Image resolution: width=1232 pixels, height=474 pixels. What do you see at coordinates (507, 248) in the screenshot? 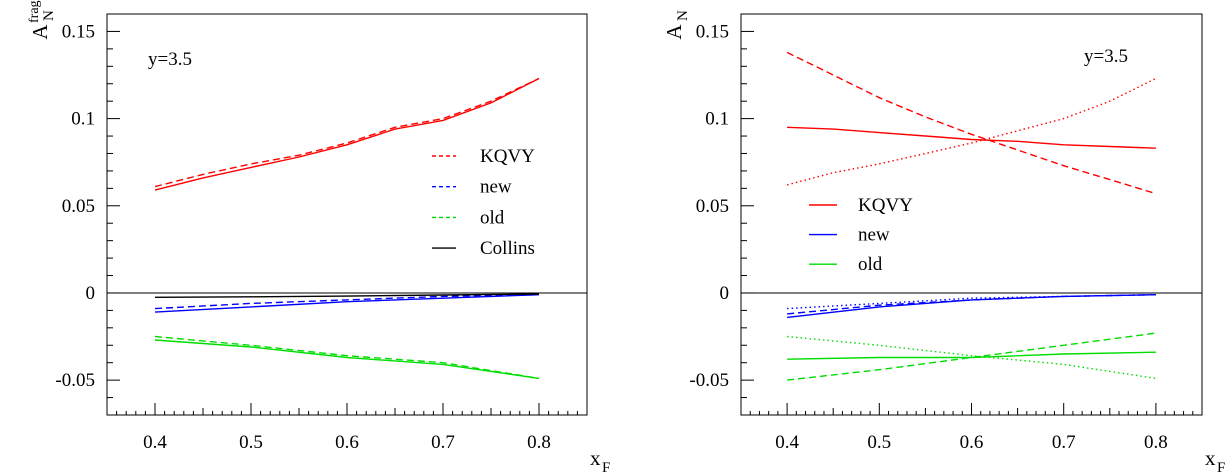
I see `legend-label: Collins` at bounding box center [507, 248].